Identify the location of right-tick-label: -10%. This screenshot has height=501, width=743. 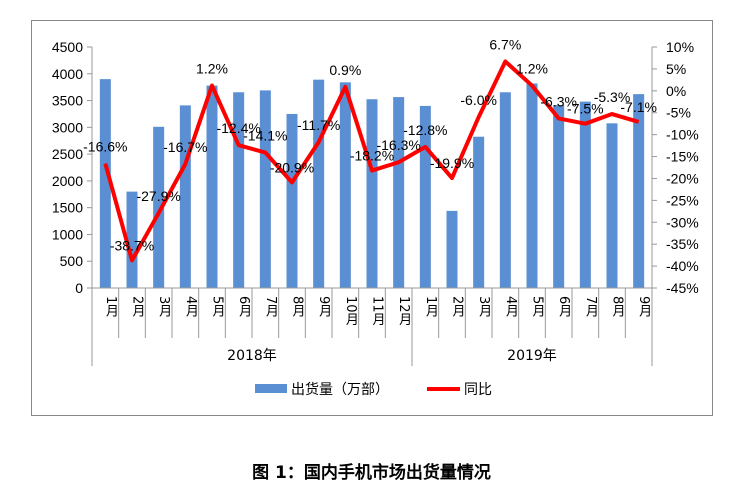
(682, 135).